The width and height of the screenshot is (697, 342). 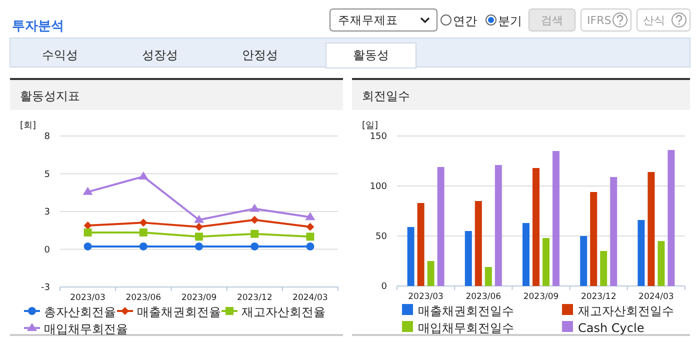 I want to click on text: 안정성, so click(x=260, y=55).